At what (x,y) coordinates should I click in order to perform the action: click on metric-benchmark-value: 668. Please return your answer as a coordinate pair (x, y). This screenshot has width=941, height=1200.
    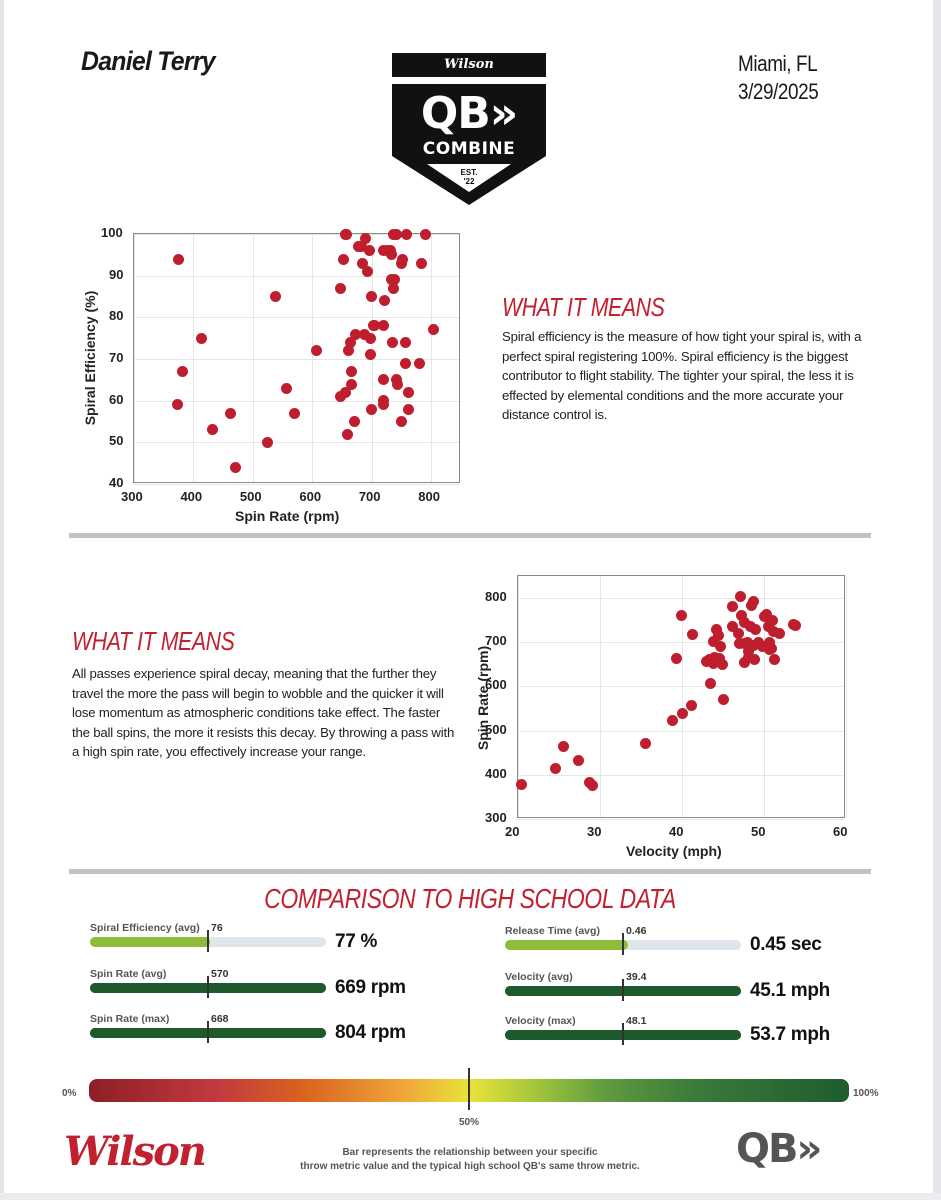
    Looking at the image, I should click on (220, 1019).